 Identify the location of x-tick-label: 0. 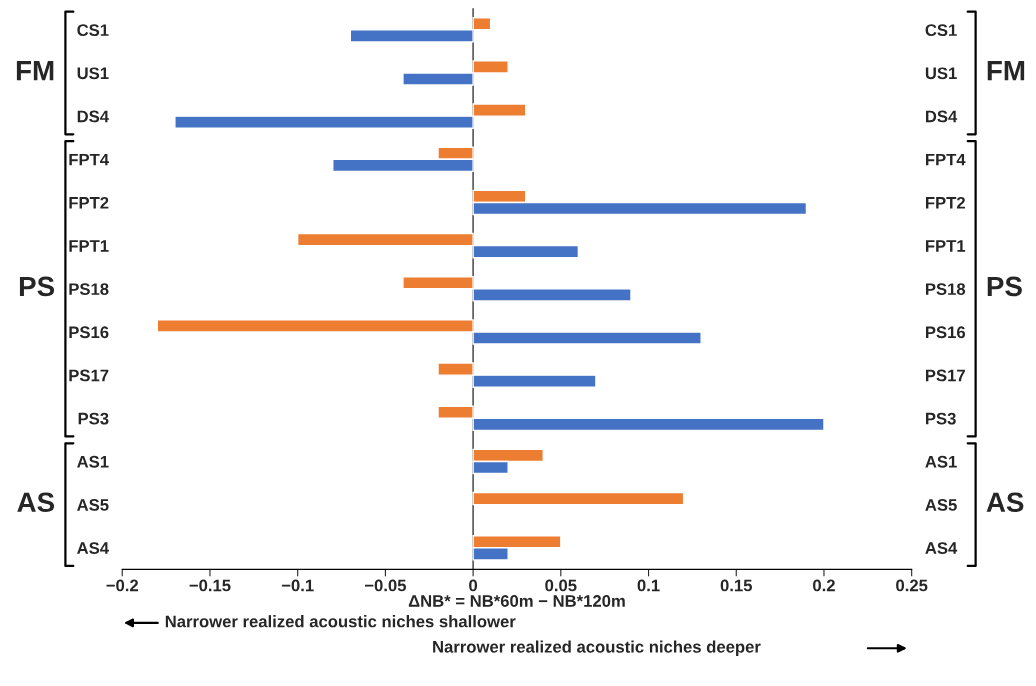
(473, 585).